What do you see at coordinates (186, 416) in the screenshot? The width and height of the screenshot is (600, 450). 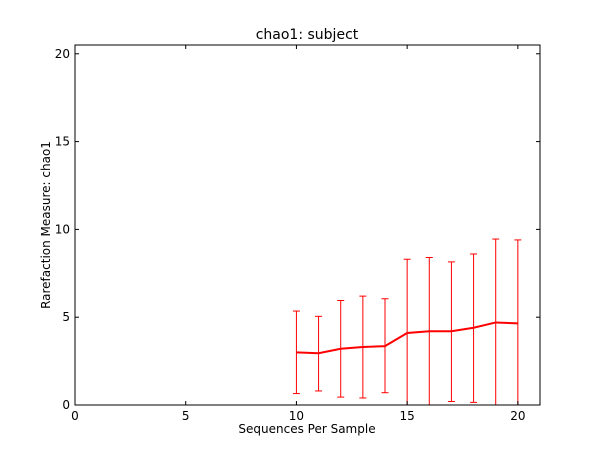 I see `x-tick-label: 5` at bounding box center [186, 416].